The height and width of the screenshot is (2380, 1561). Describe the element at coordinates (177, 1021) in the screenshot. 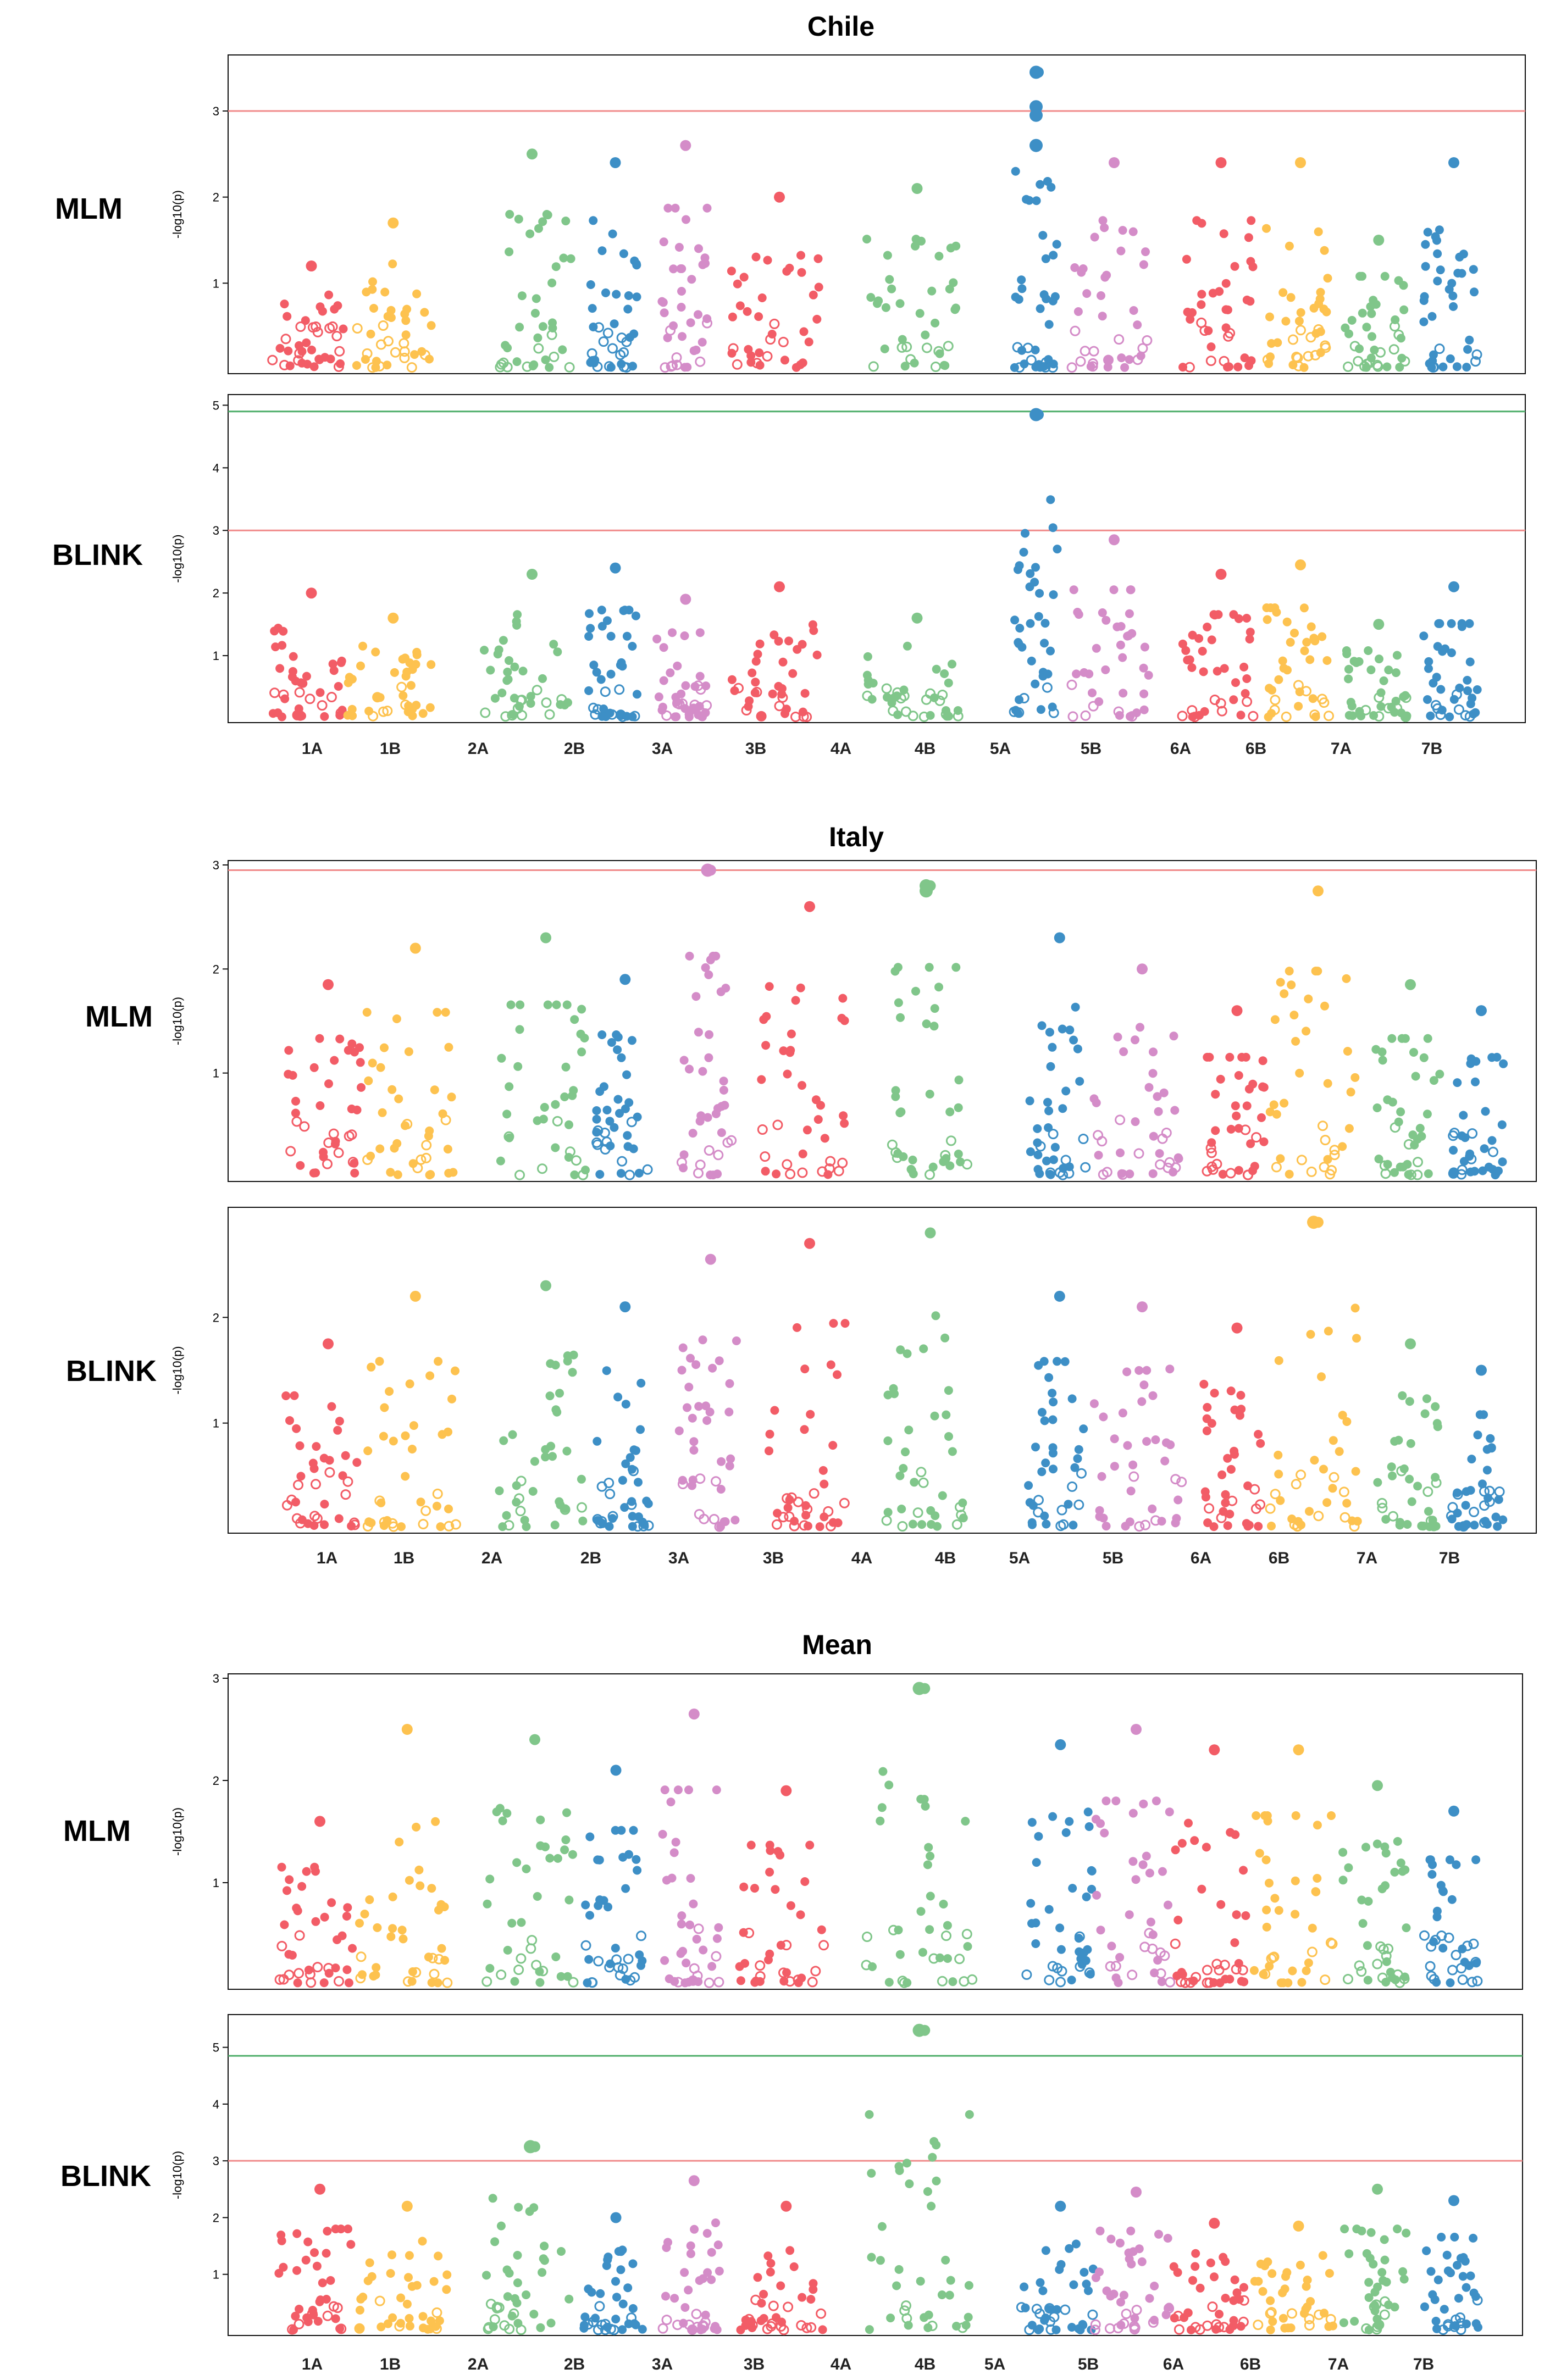

I see `y-axis-label: -log10(p)` at that location.